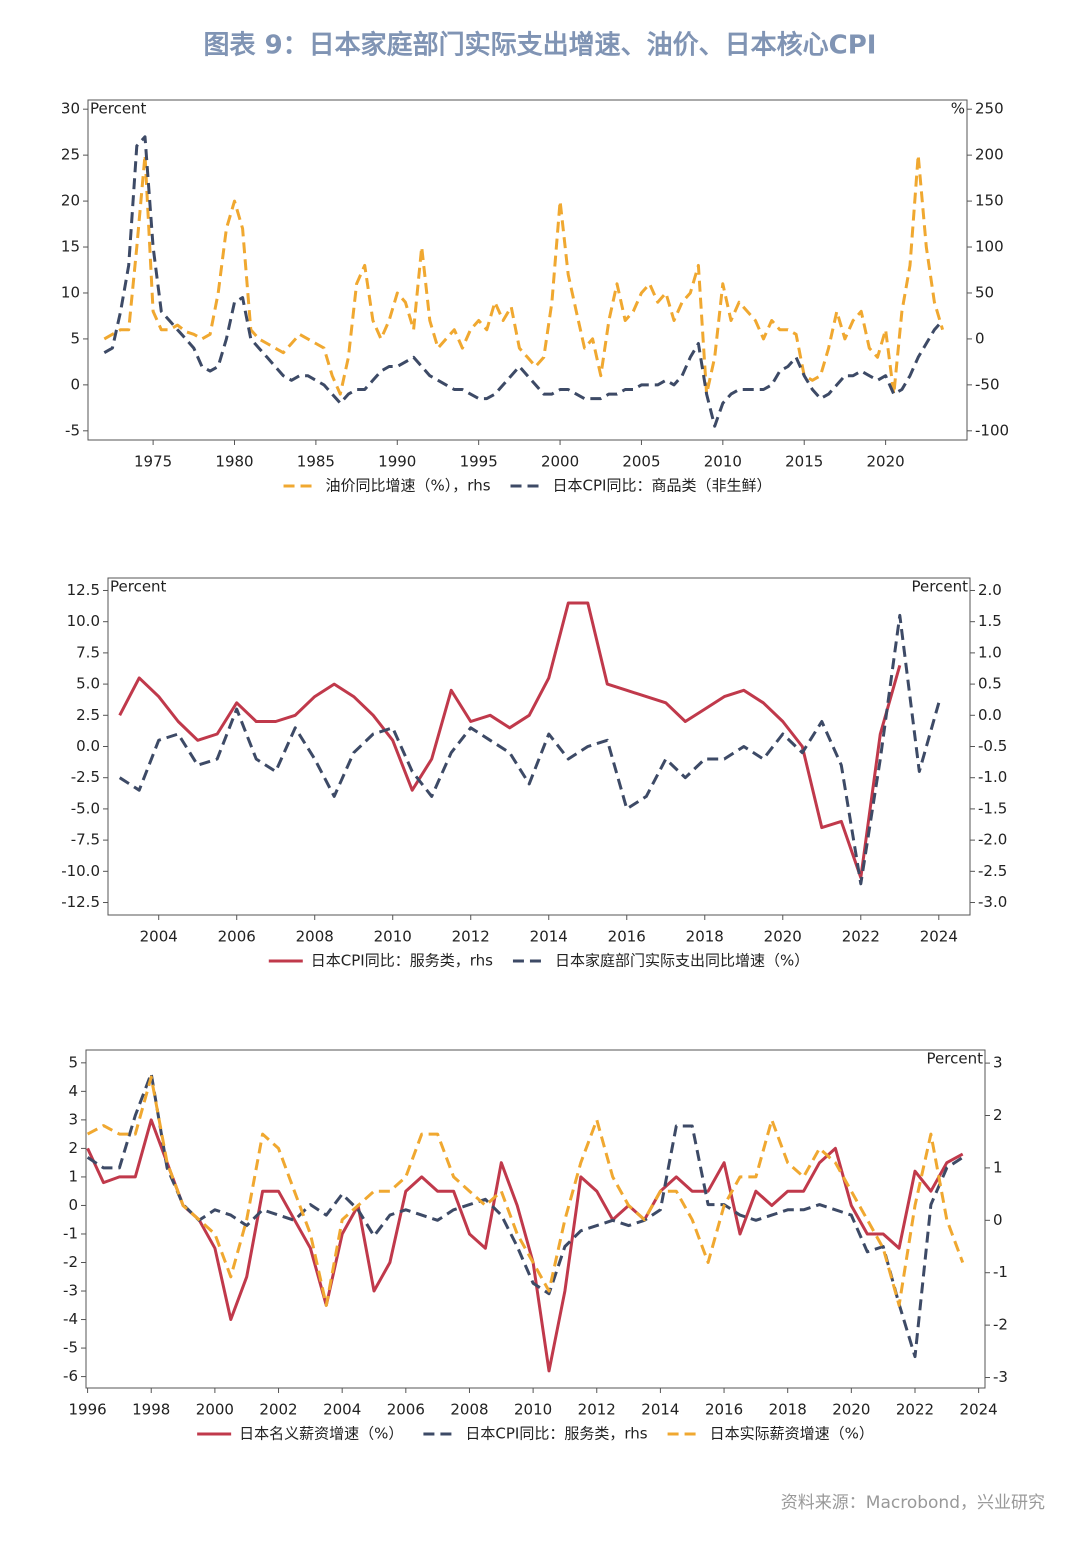 Image resolution: width=1080 pixels, height=1567 pixels. Describe the element at coordinates (73, 1091) in the screenshot. I see `y-tick-label: 4` at that location.